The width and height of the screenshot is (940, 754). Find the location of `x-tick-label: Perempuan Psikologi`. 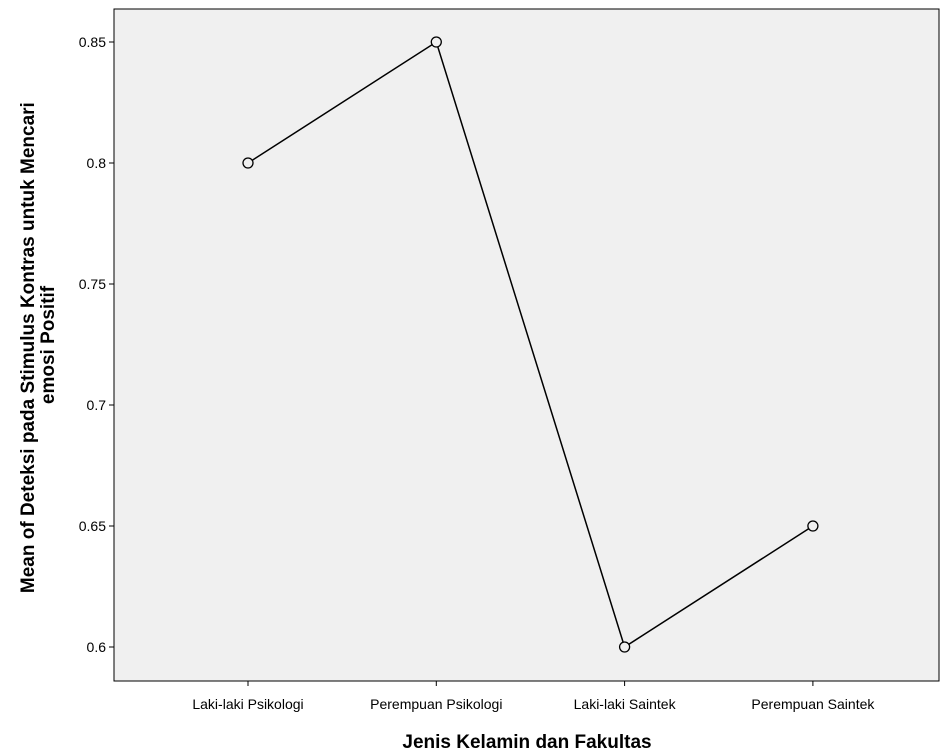

x-tick-label: Perempuan Psikologi is located at coordinates (436, 704).